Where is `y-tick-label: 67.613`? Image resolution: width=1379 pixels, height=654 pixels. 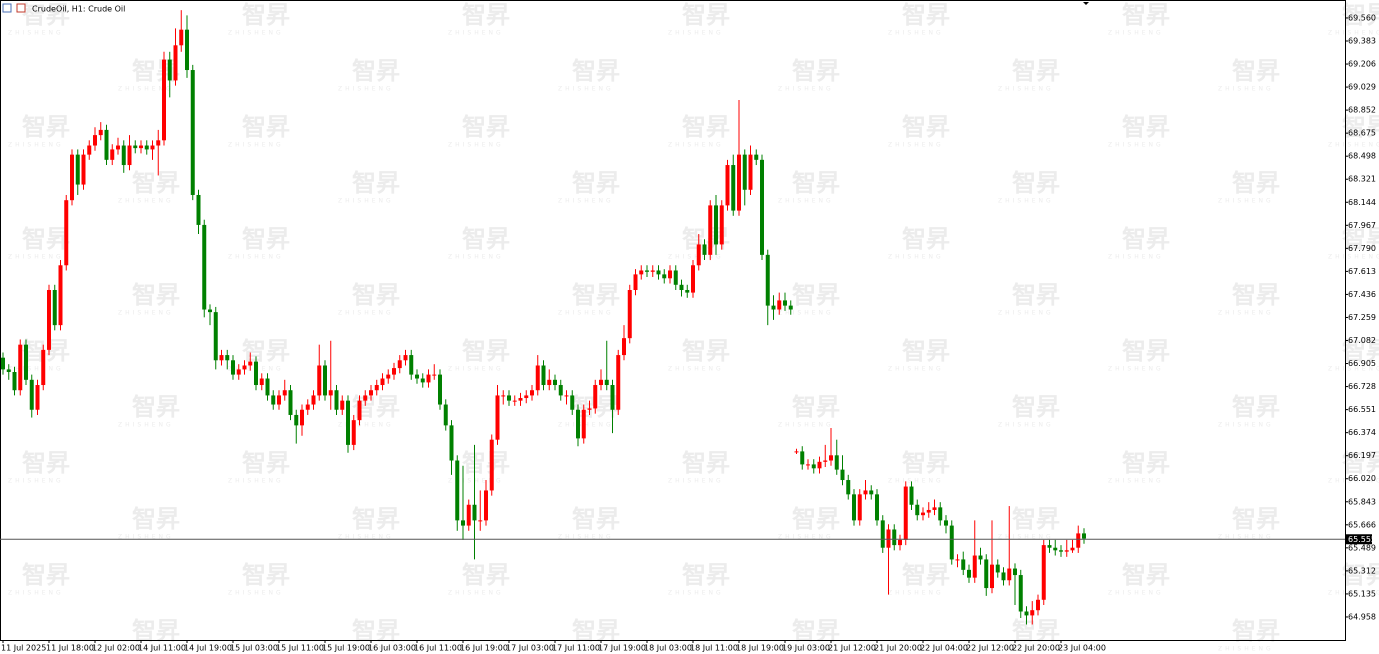
y-tick-label: 67.613 is located at coordinates (1362, 271).